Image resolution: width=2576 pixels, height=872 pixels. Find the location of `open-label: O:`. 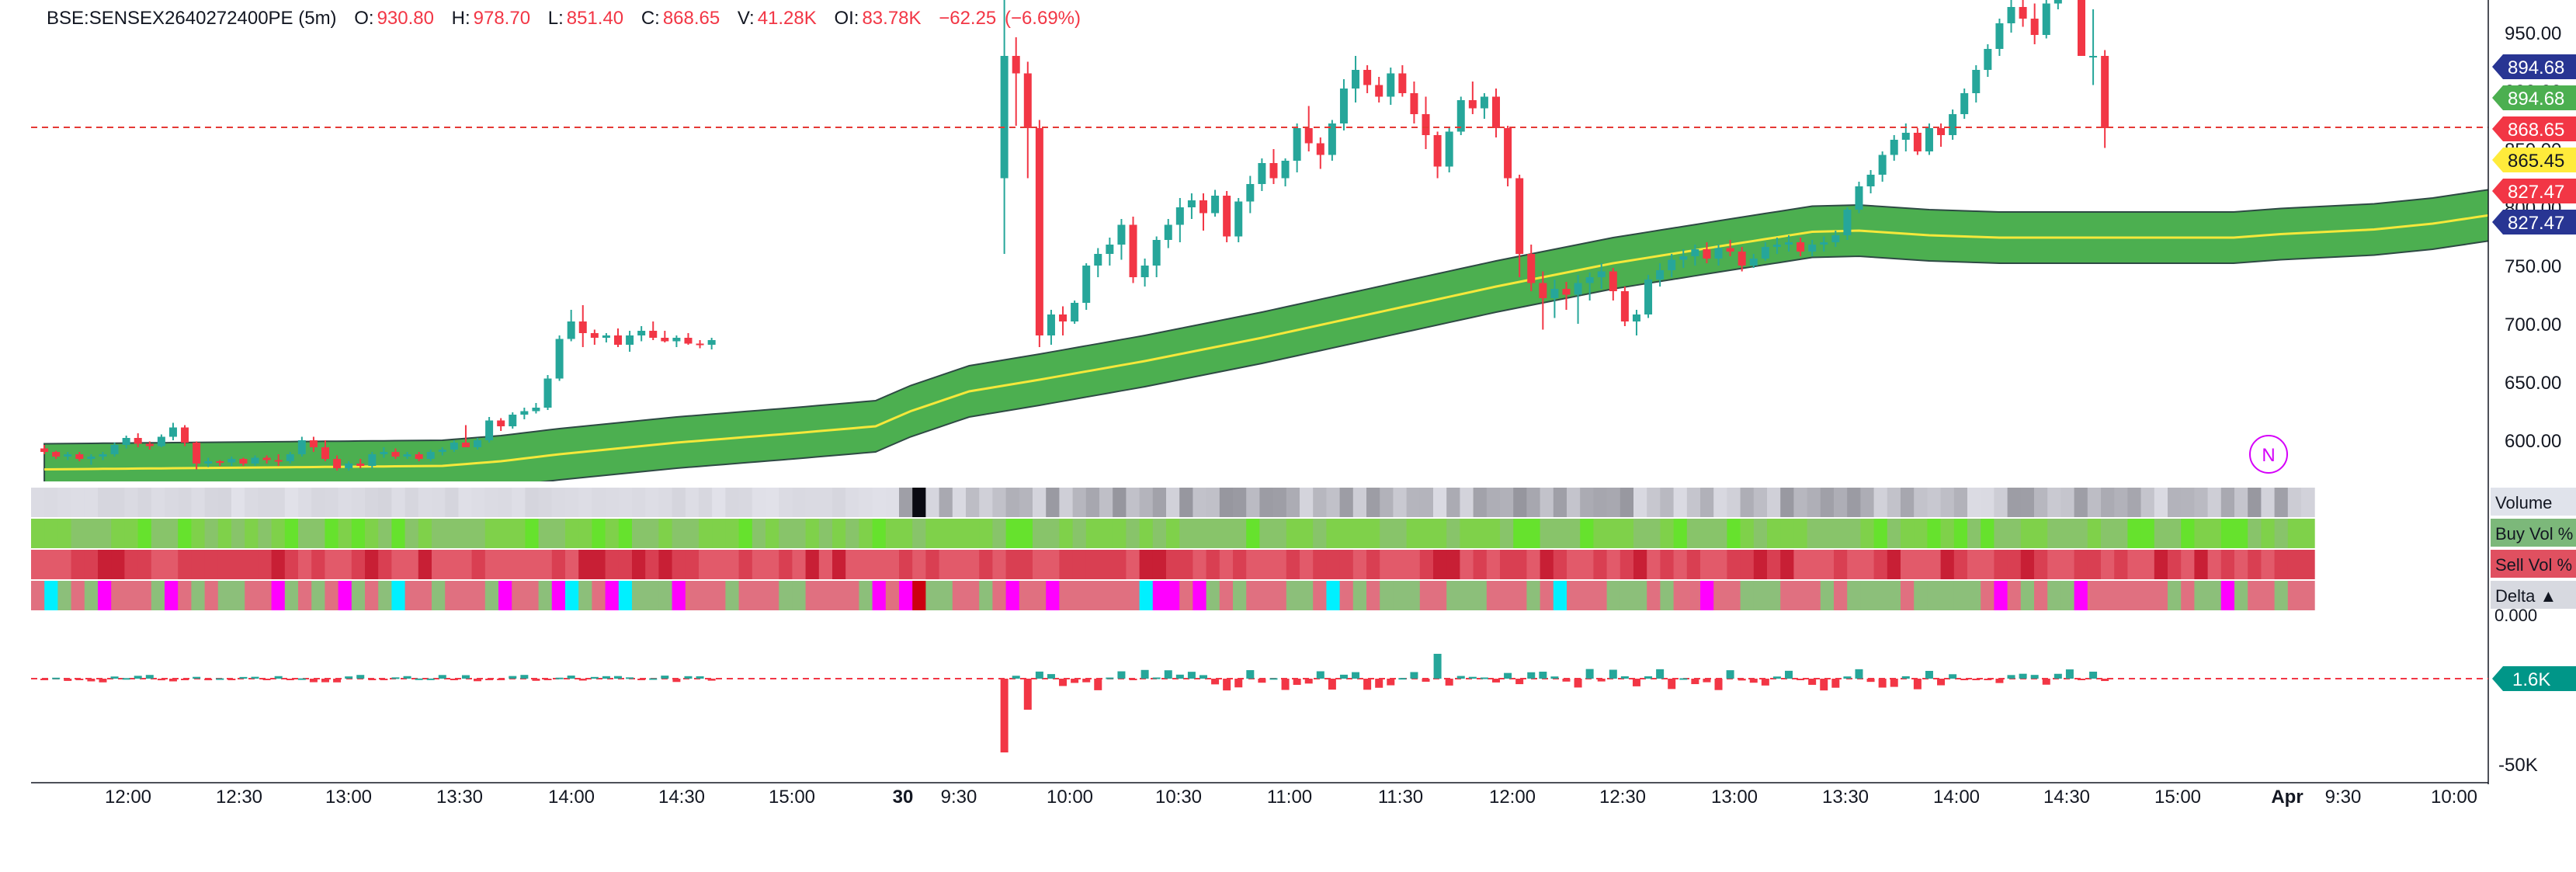

open-label: O: is located at coordinates (364, 18).